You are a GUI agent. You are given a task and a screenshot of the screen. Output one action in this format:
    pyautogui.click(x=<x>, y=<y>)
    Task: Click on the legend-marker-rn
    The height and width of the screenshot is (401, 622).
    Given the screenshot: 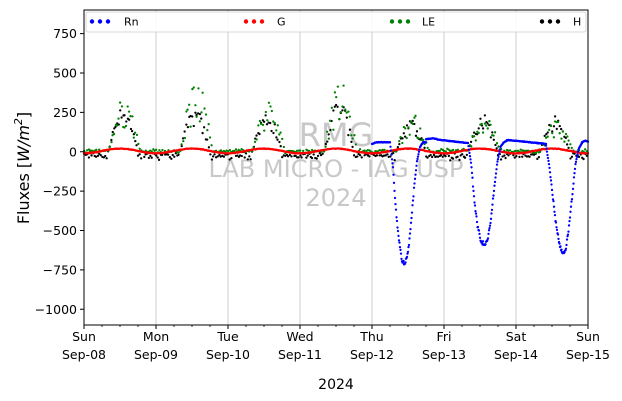 What is the action you would take?
    pyautogui.click(x=92, y=21)
    